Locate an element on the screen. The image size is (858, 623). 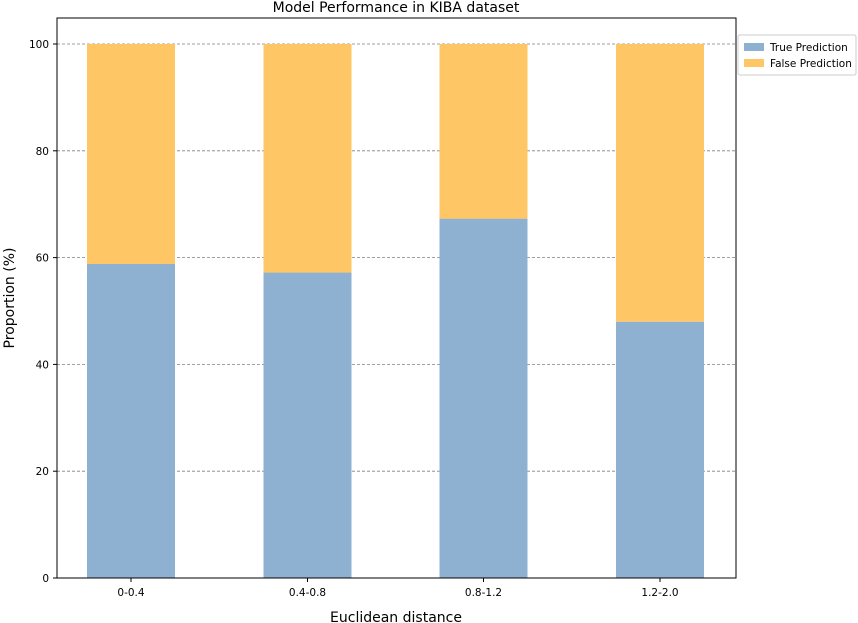
bar-false-prediction-1.2-2.0 is located at coordinates (660, 183).